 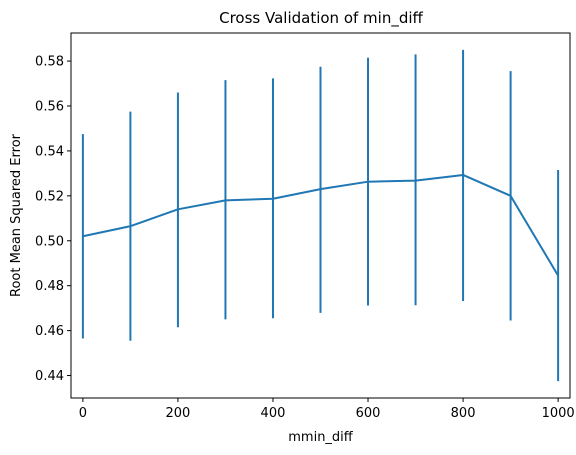 I want to click on y-tick-label: 0.58, so click(x=49, y=62).